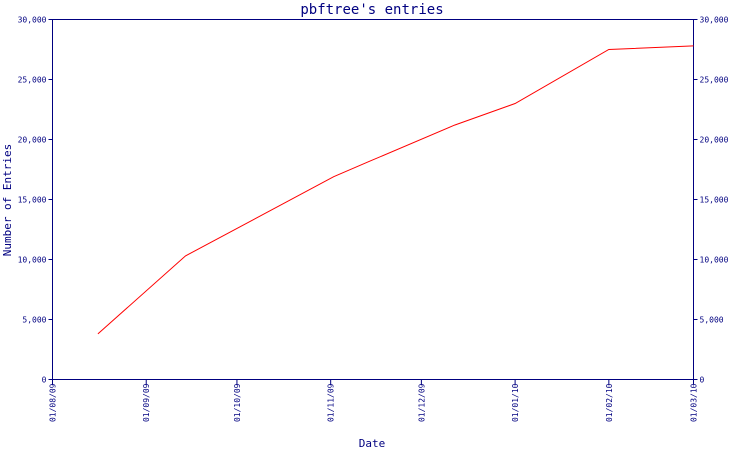 The height and width of the screenshot is (450, 750). What do you see at coordinates (694, 402) in the screenshot?
I see `x-tick-label: 01/03/10` at bounding box center [694, 402].